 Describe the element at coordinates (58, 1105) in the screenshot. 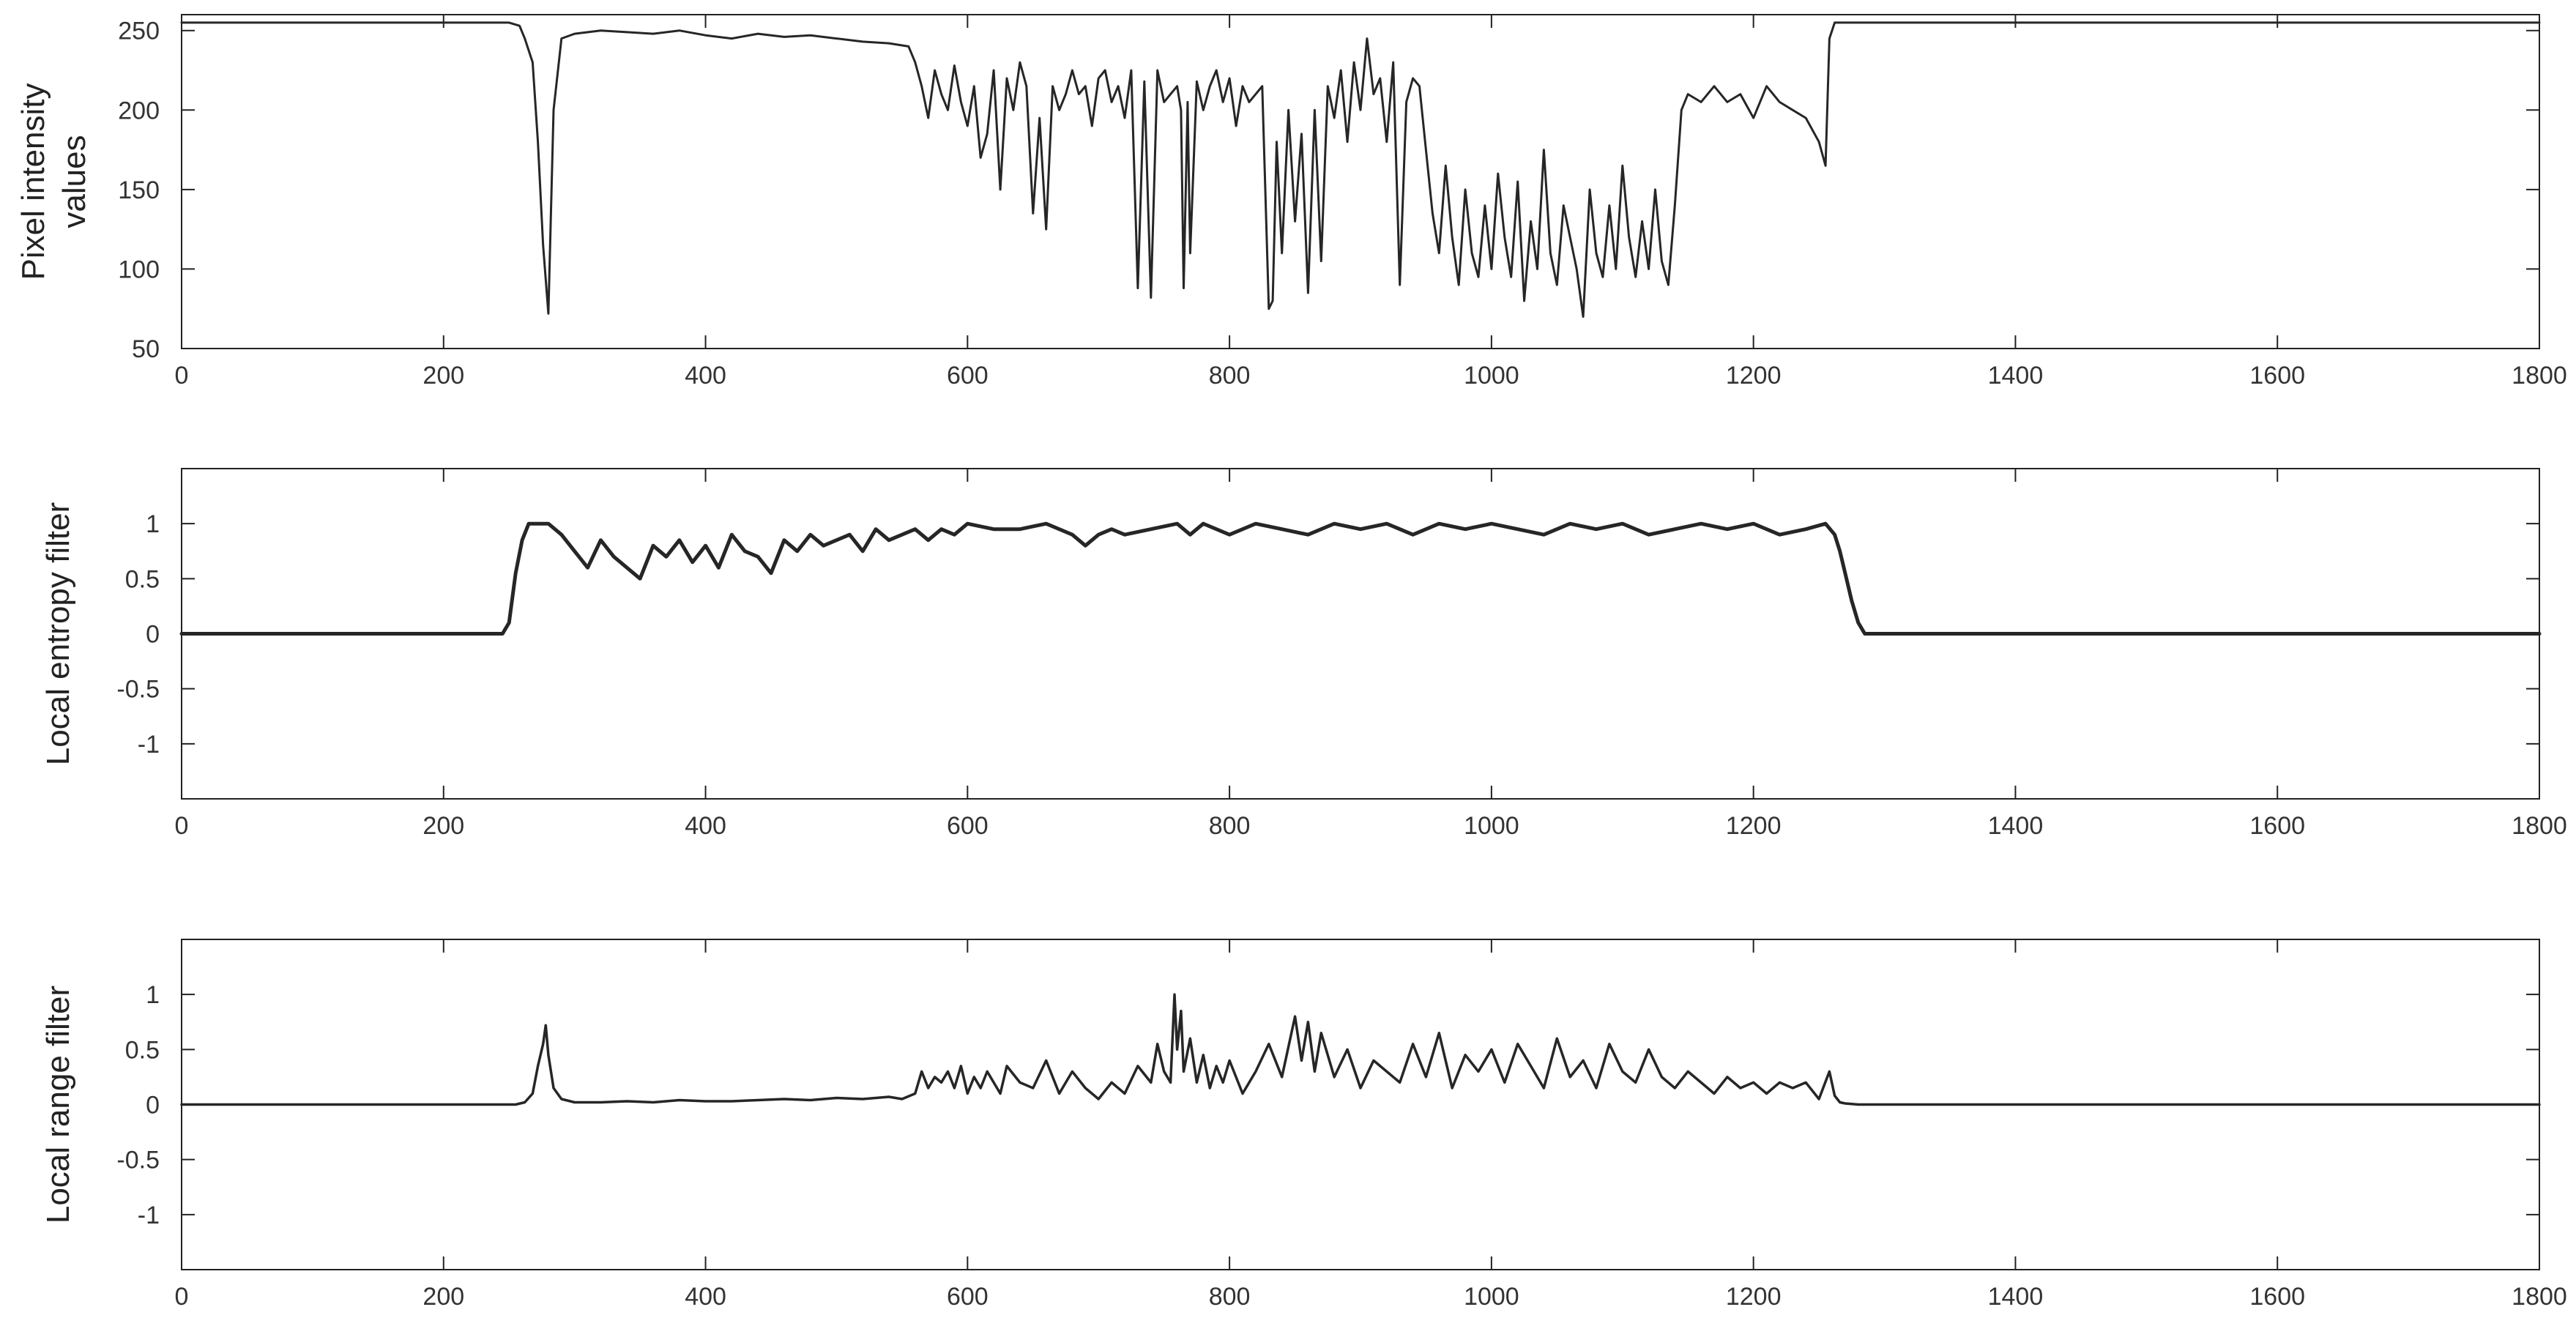

I see `y-axis-title: Local range filter` at that location.